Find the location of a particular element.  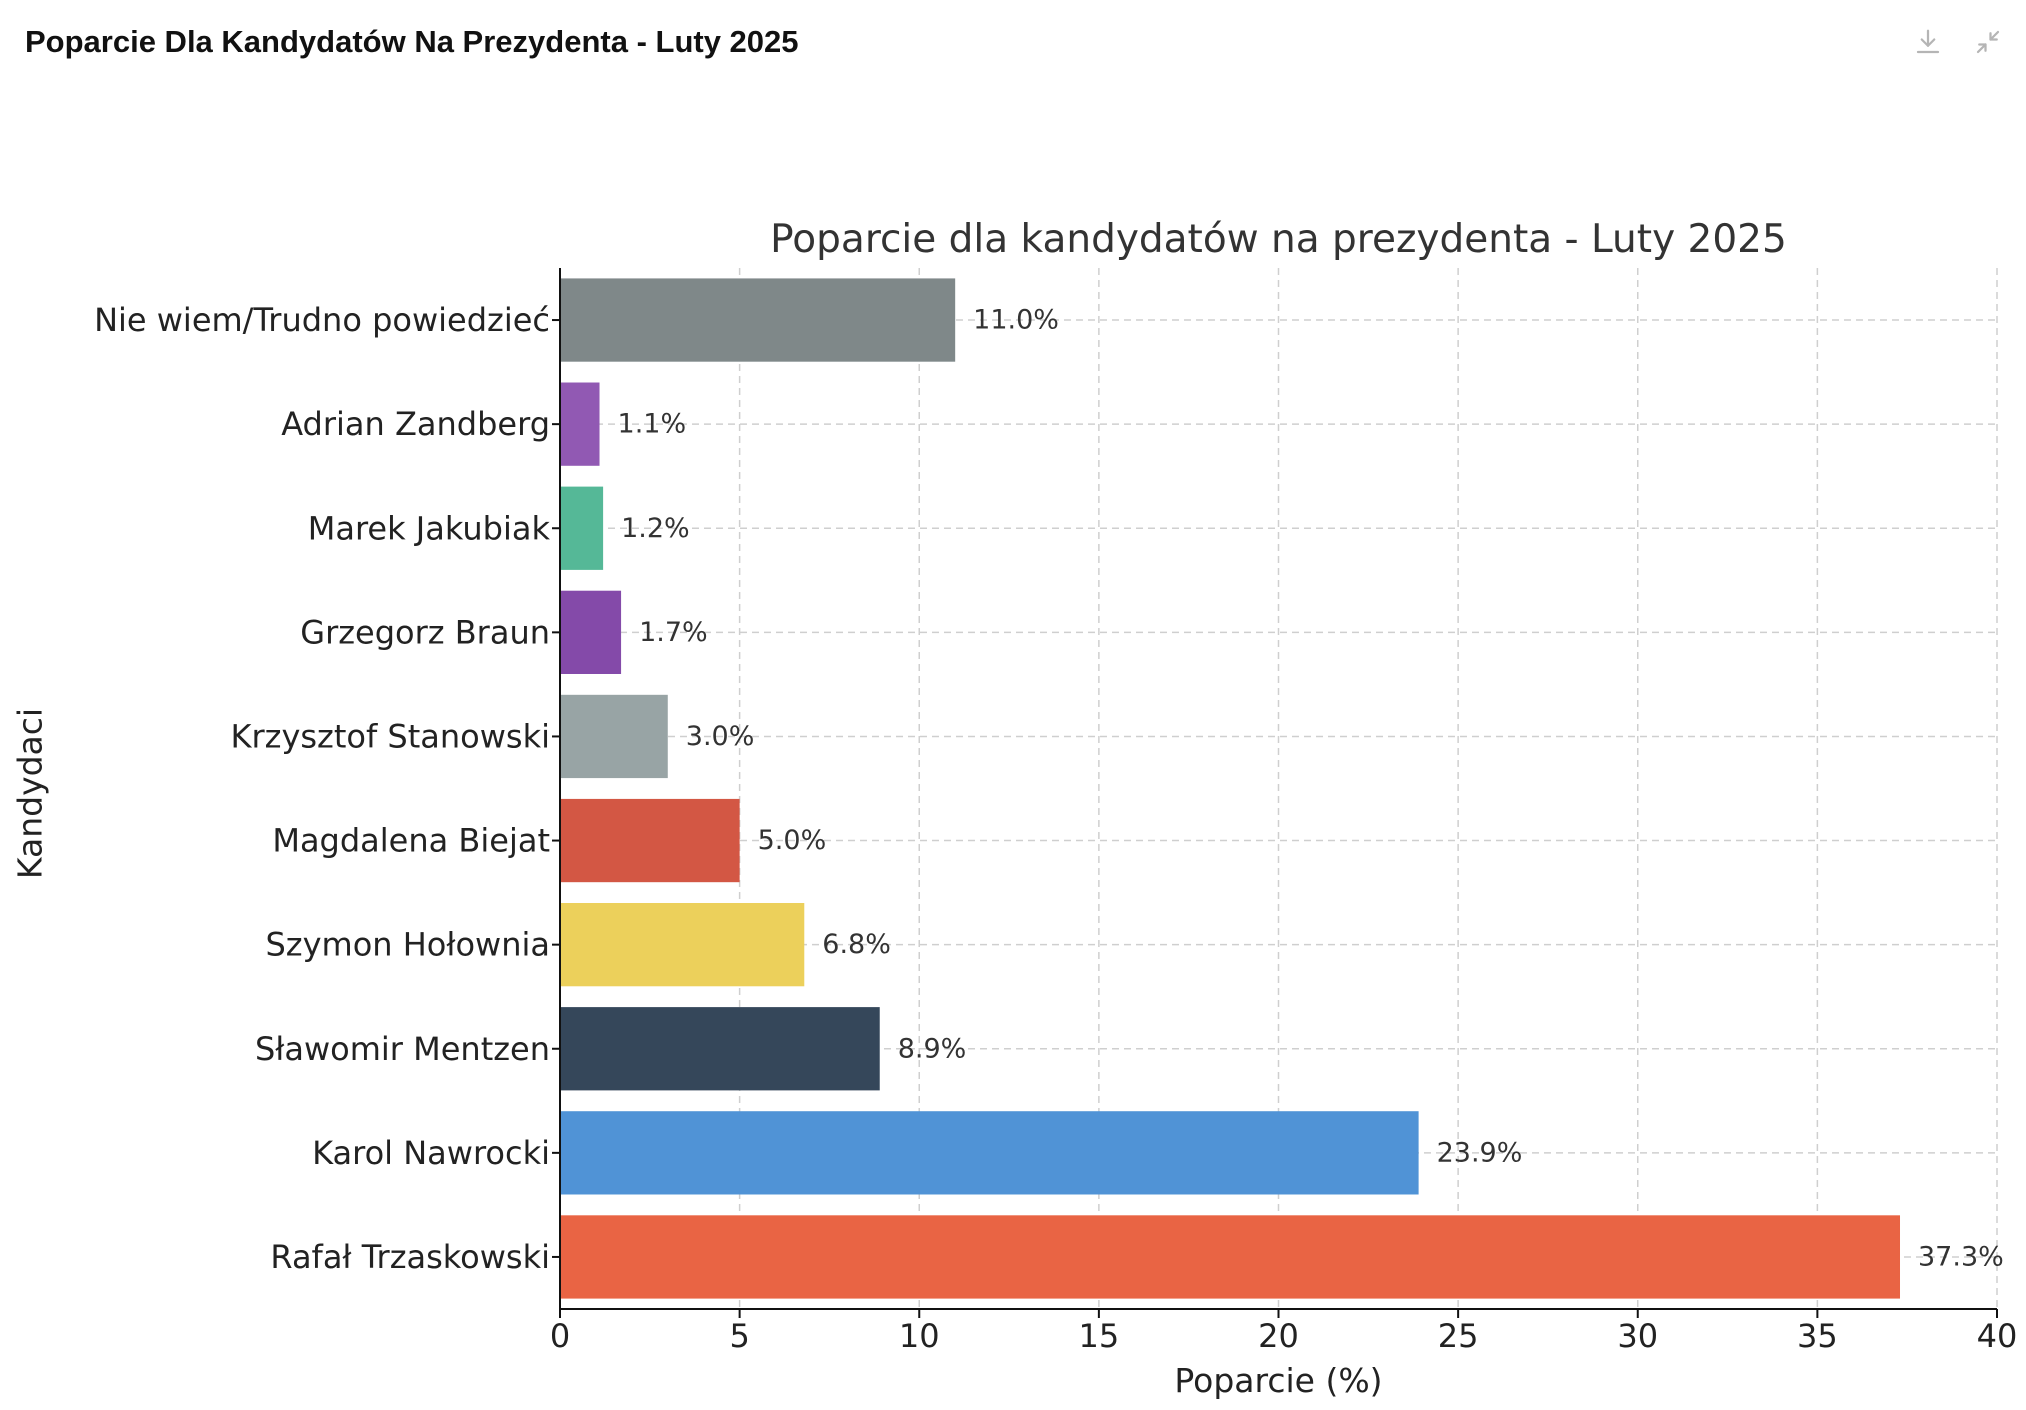

x-tick-label: 15 is located at coordinates (1099, 1336).